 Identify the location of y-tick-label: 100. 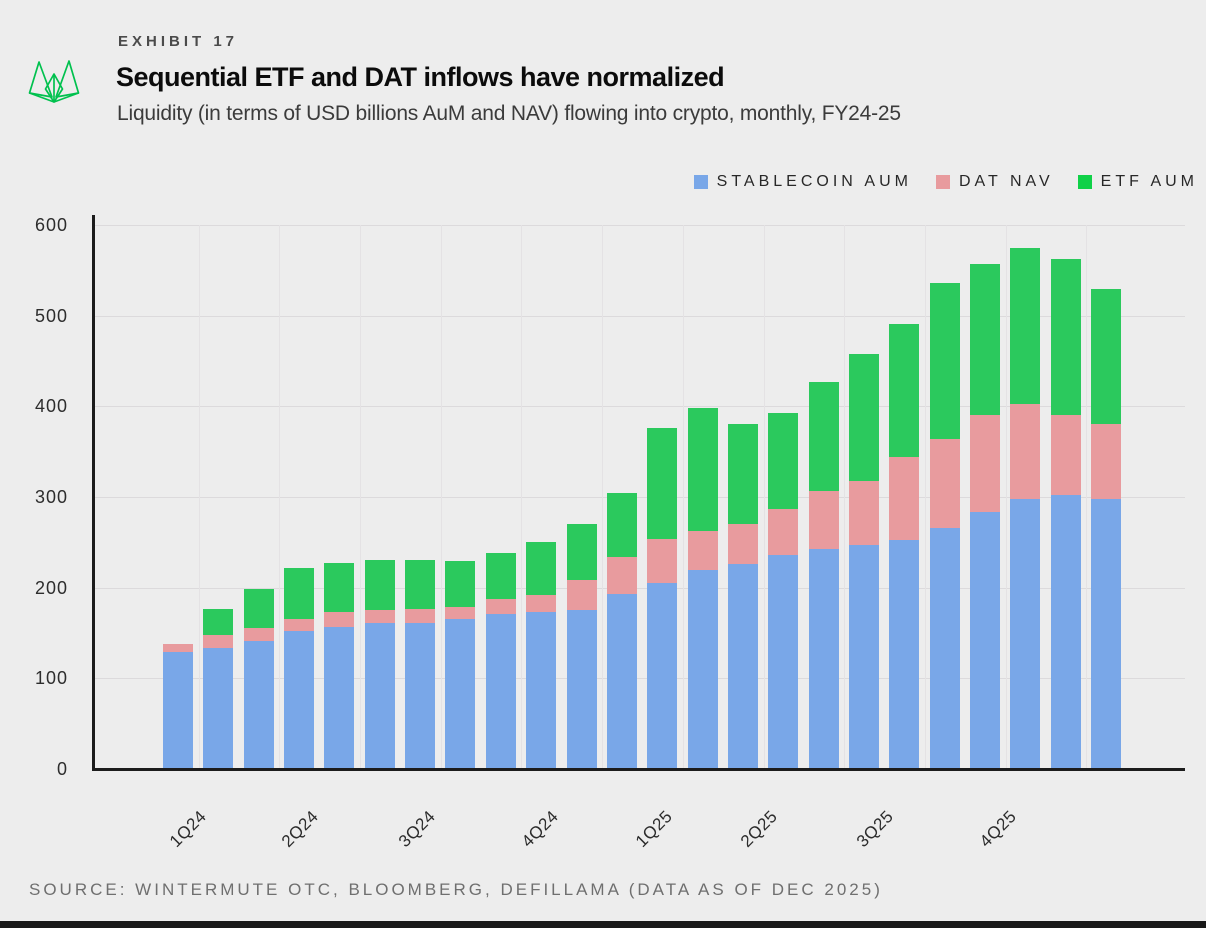
(51, 678).